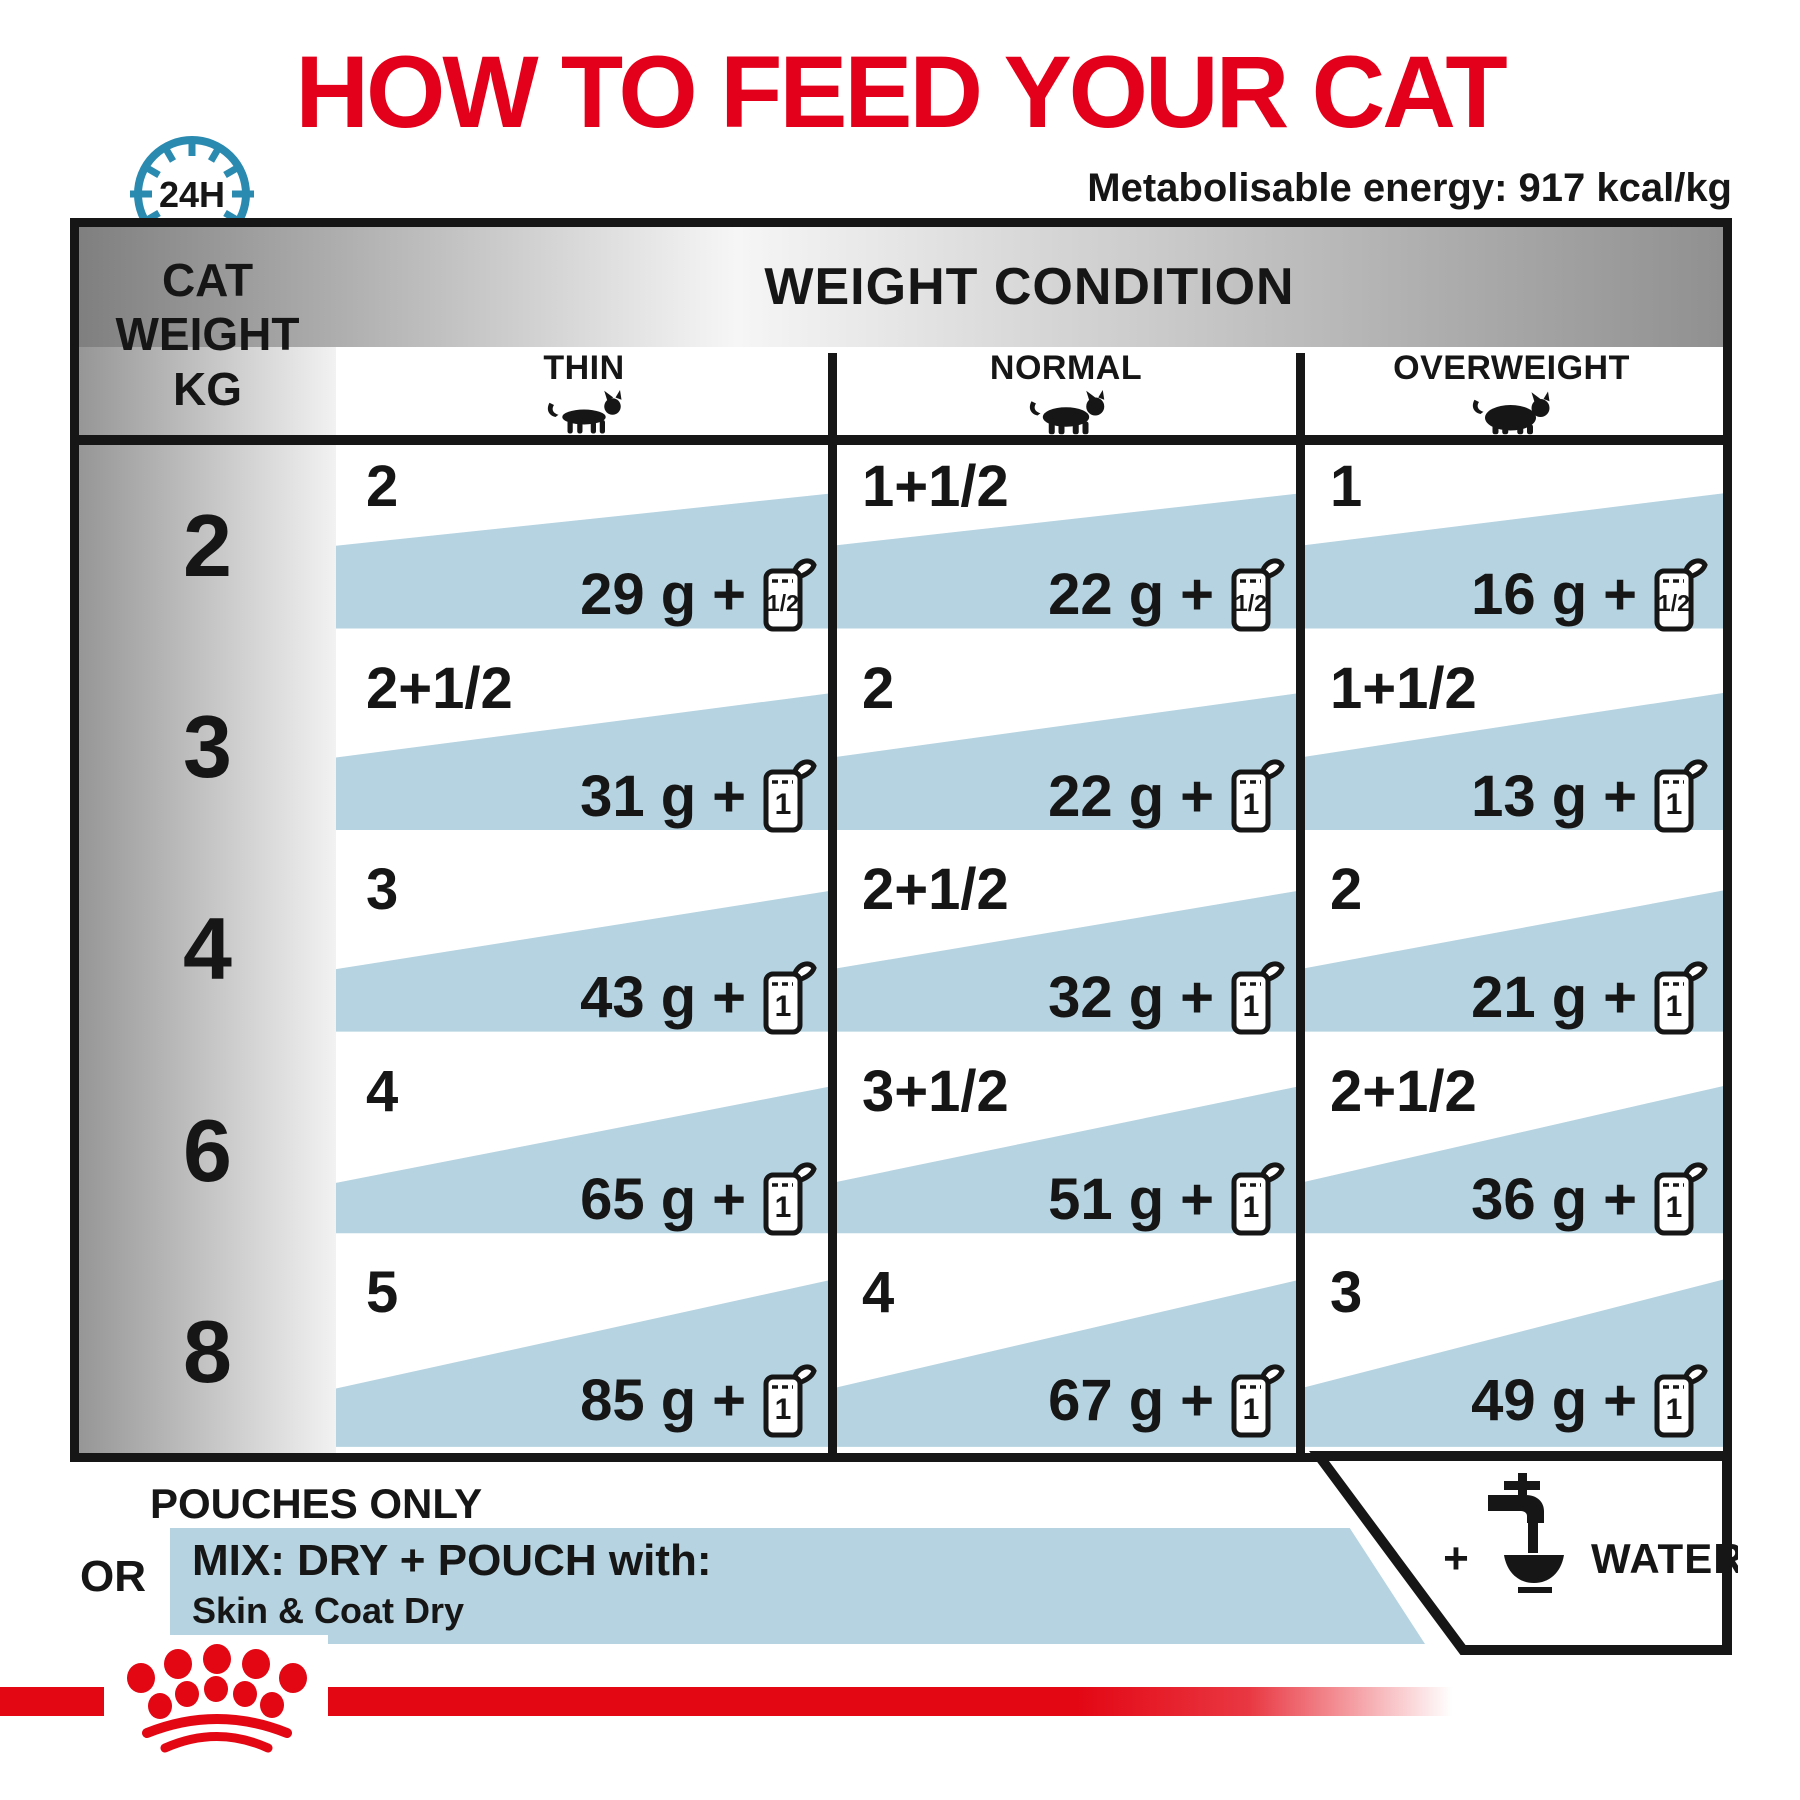 Image resolution: width=1800 pixels, height=1800 pixels. What do you see at coordinates (192, 194) in the screenshot?
I see `clock-label: 24H` at bounding box center [192, 194].